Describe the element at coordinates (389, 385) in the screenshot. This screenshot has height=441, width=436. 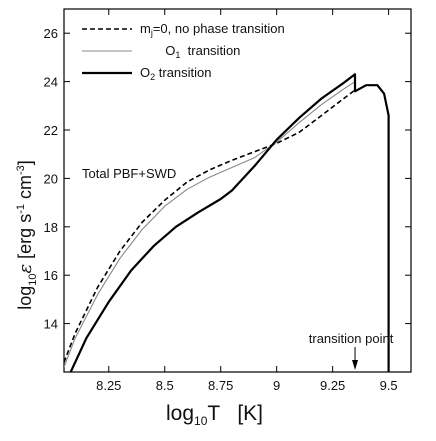
I see `x-tick-label: 9.5` at that location.